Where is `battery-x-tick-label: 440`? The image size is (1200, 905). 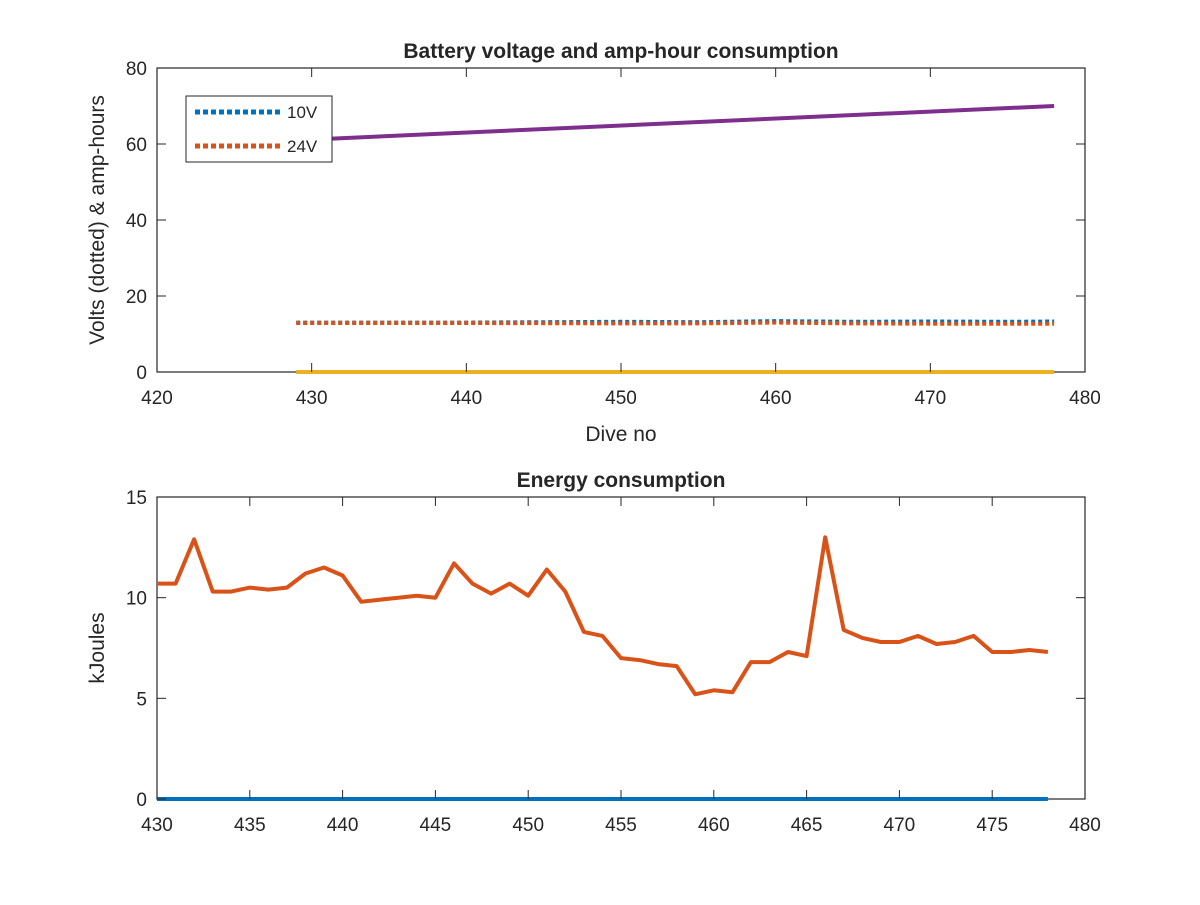
battery-x-tick-label: 440 is located at coordinates (466, 398).